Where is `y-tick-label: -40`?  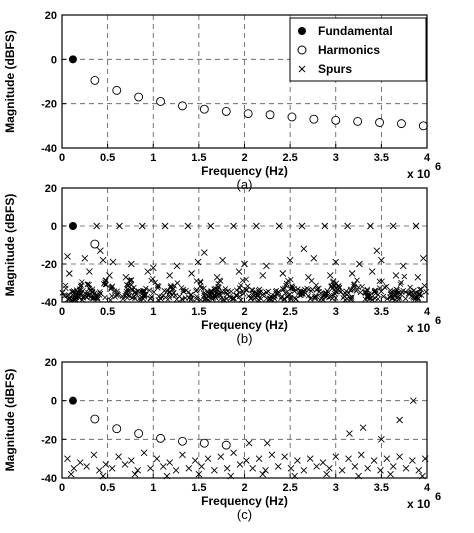
y-tick-label: -40 is located at coordinates (49, 303).